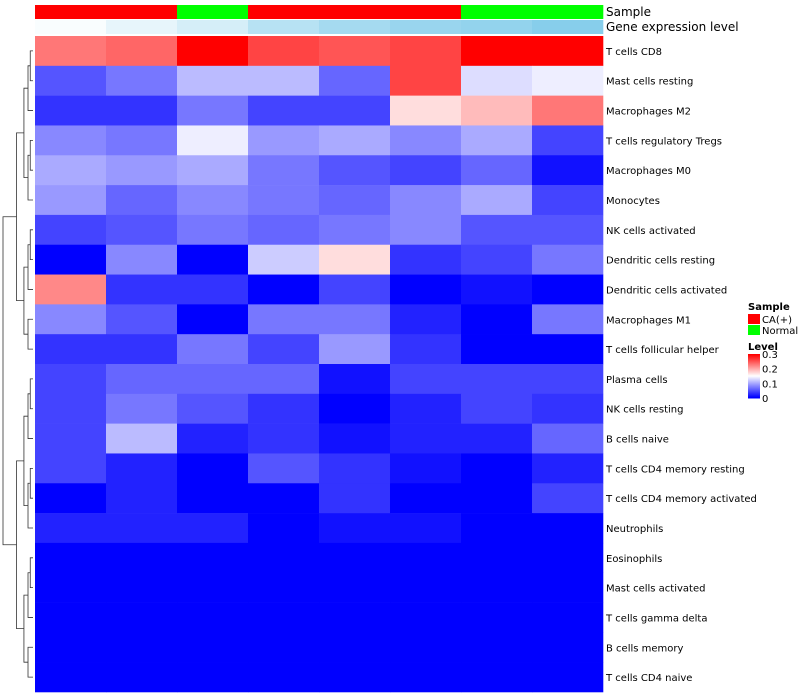 The image size is (800, 700). What do you see at coordinates (681, 499) in the screenshot?
I see `row-label: T cells CD4 memory activated` at bounding box center [681, 499].